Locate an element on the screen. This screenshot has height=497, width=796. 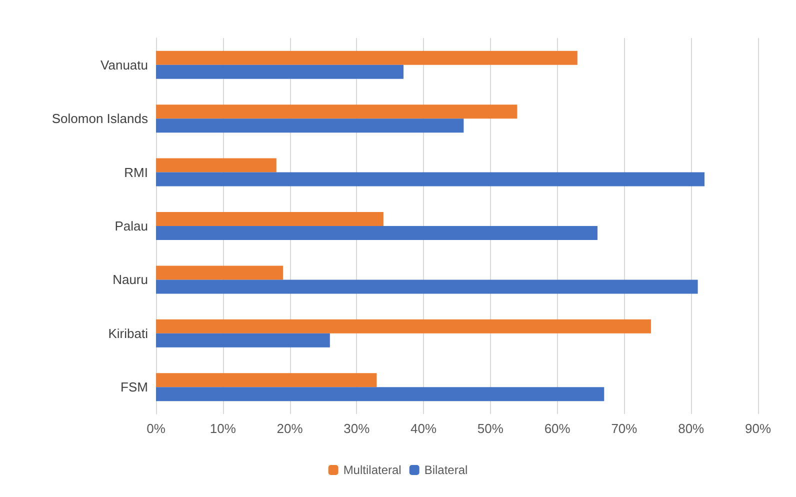
y-tick-label: RMI is located at coordinates (136, 172).